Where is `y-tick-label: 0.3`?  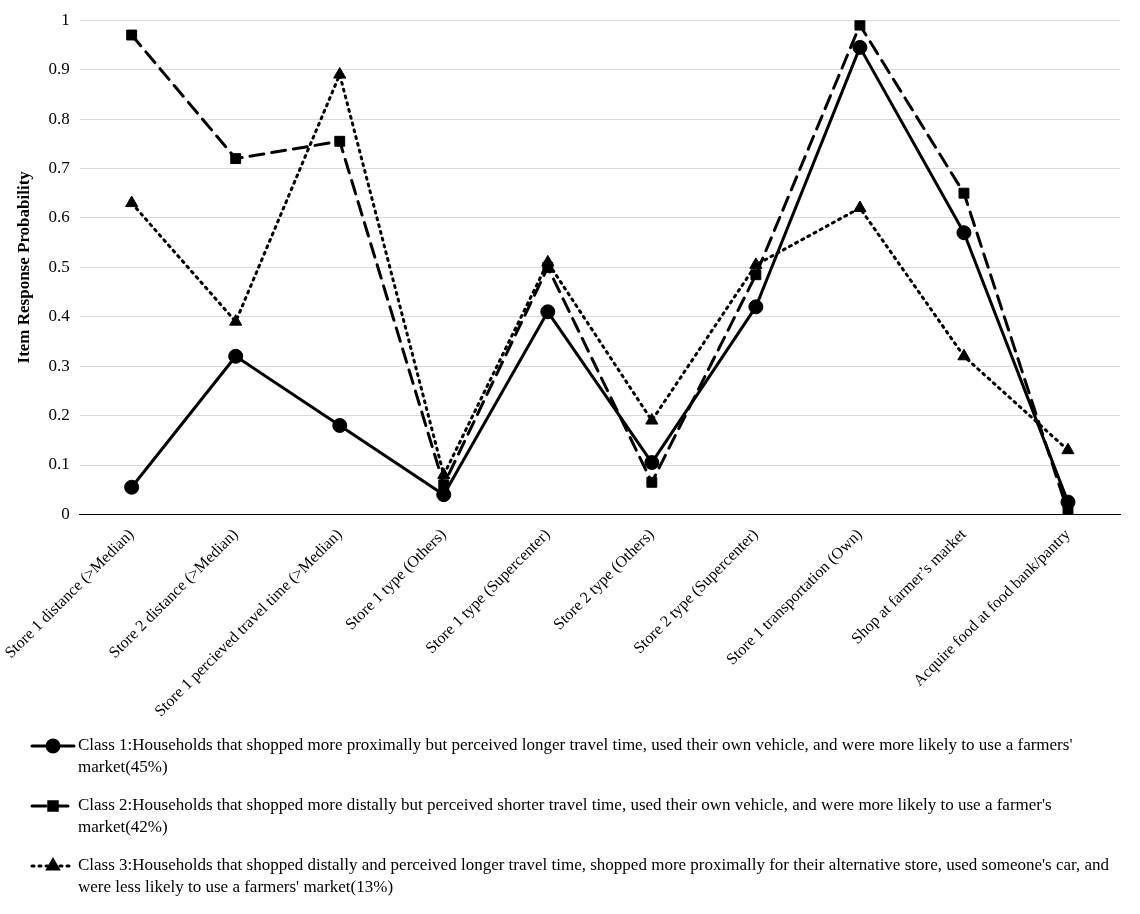
y-tick-label: 0.3 is located at coordinates (59, 365).